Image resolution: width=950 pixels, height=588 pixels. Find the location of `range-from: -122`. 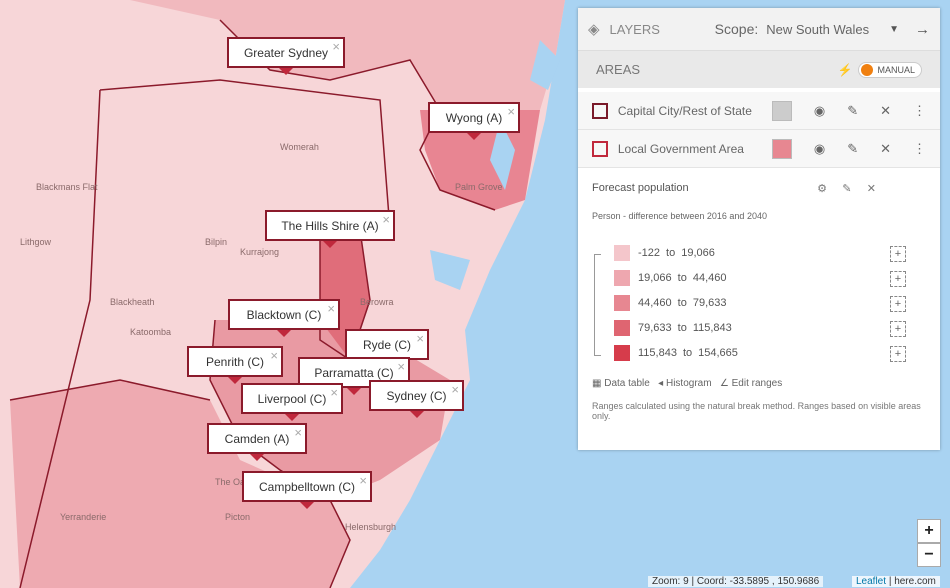

range-from: -122 is located at coordinates (649, 253).